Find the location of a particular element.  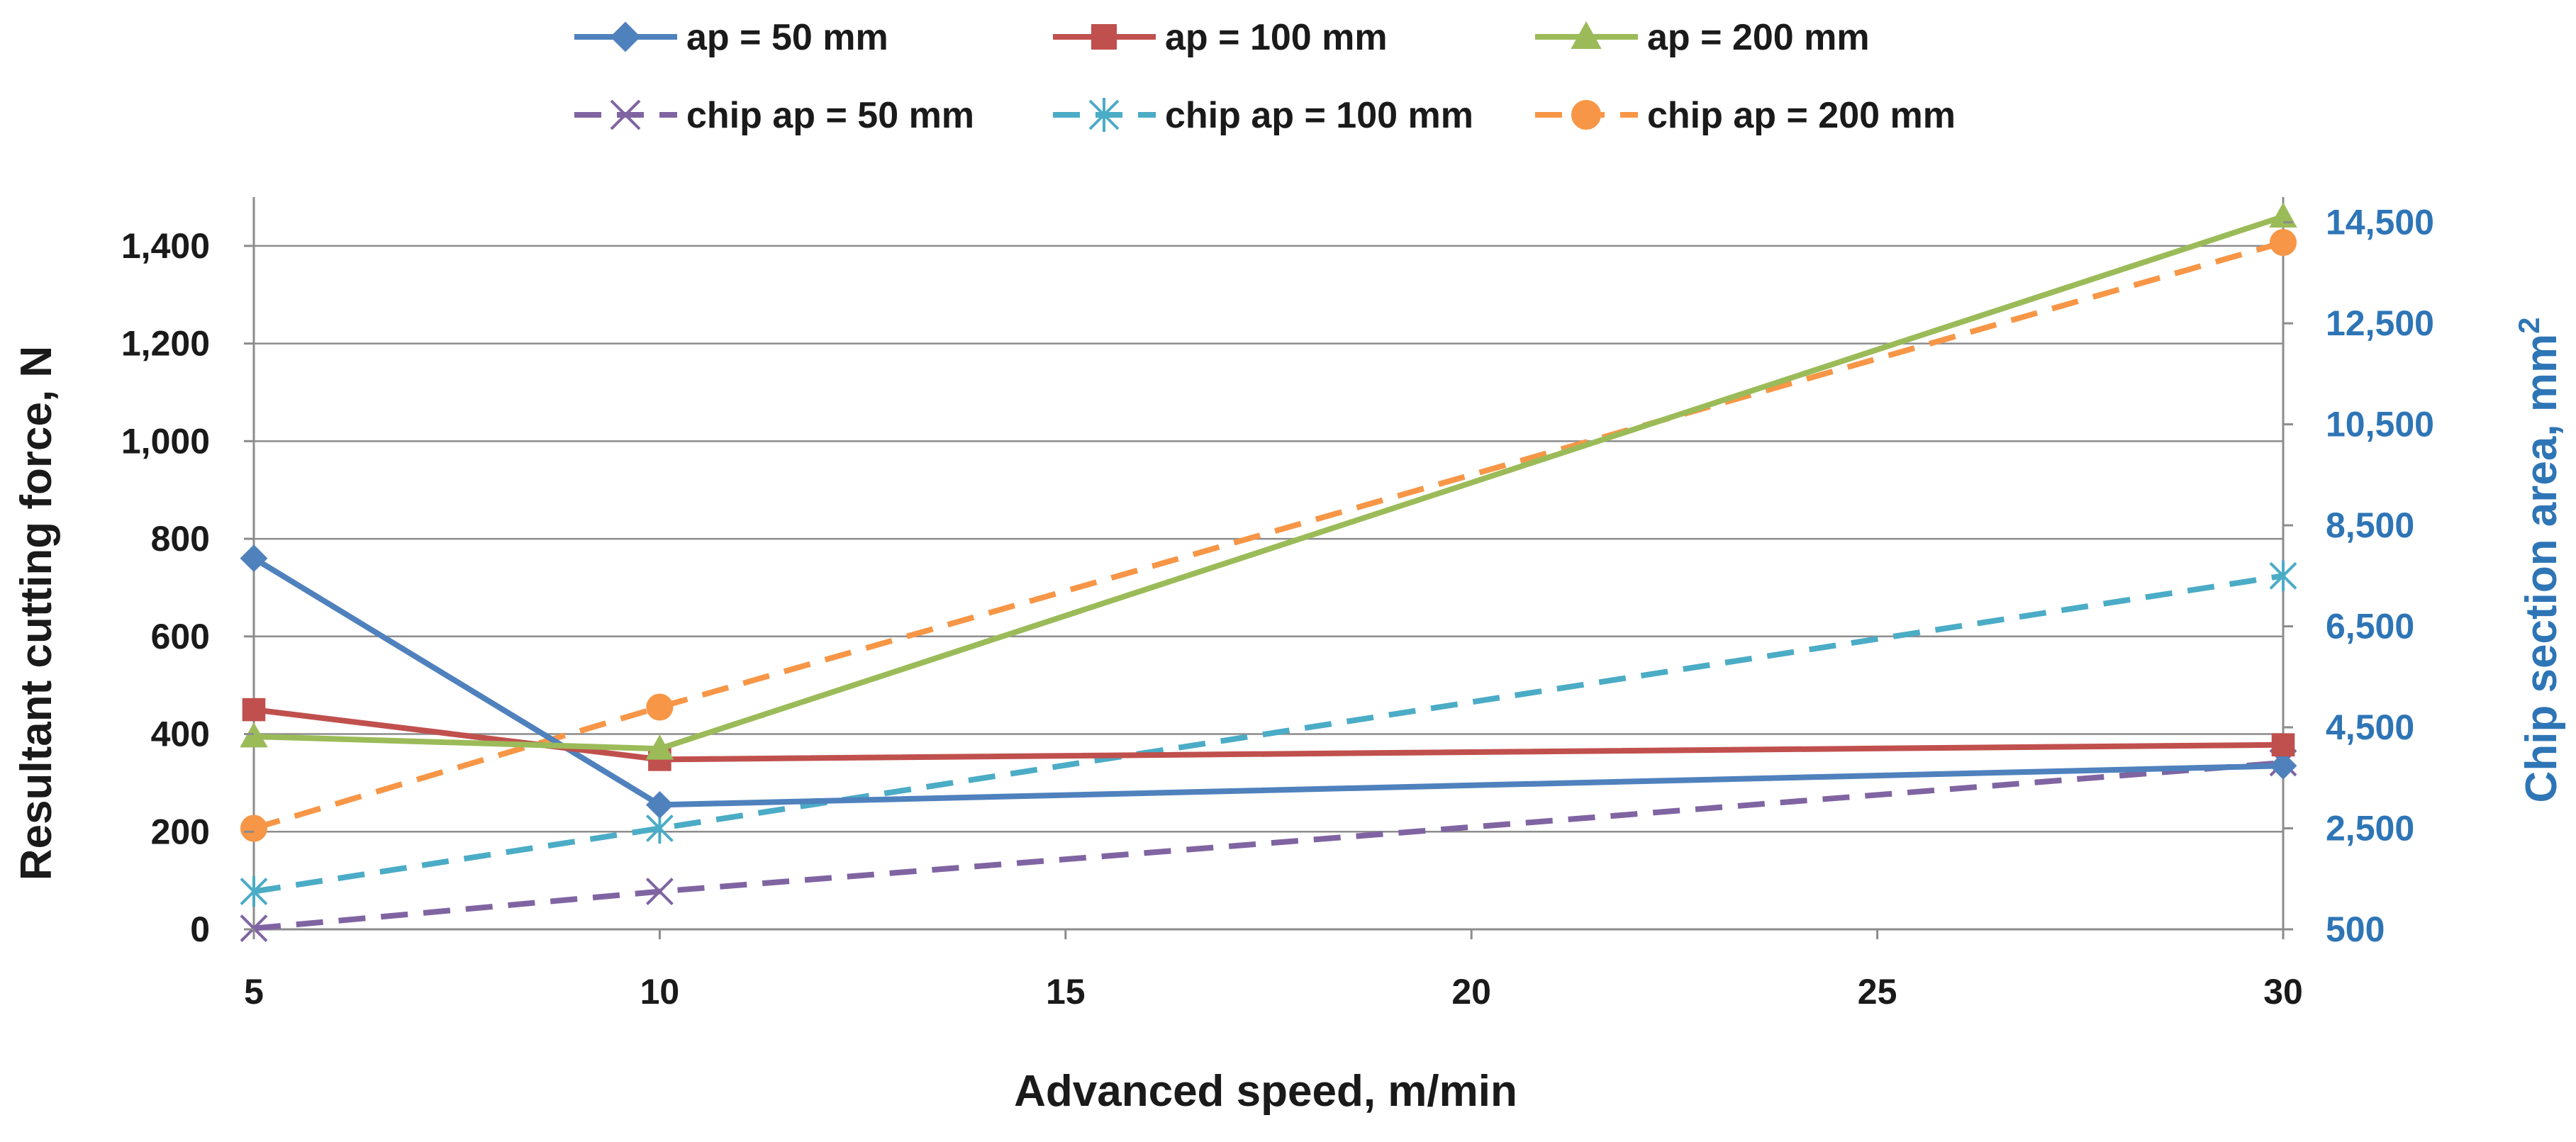

legend-item: chip ap = 100 mm is located at coordinates (1263, 116).